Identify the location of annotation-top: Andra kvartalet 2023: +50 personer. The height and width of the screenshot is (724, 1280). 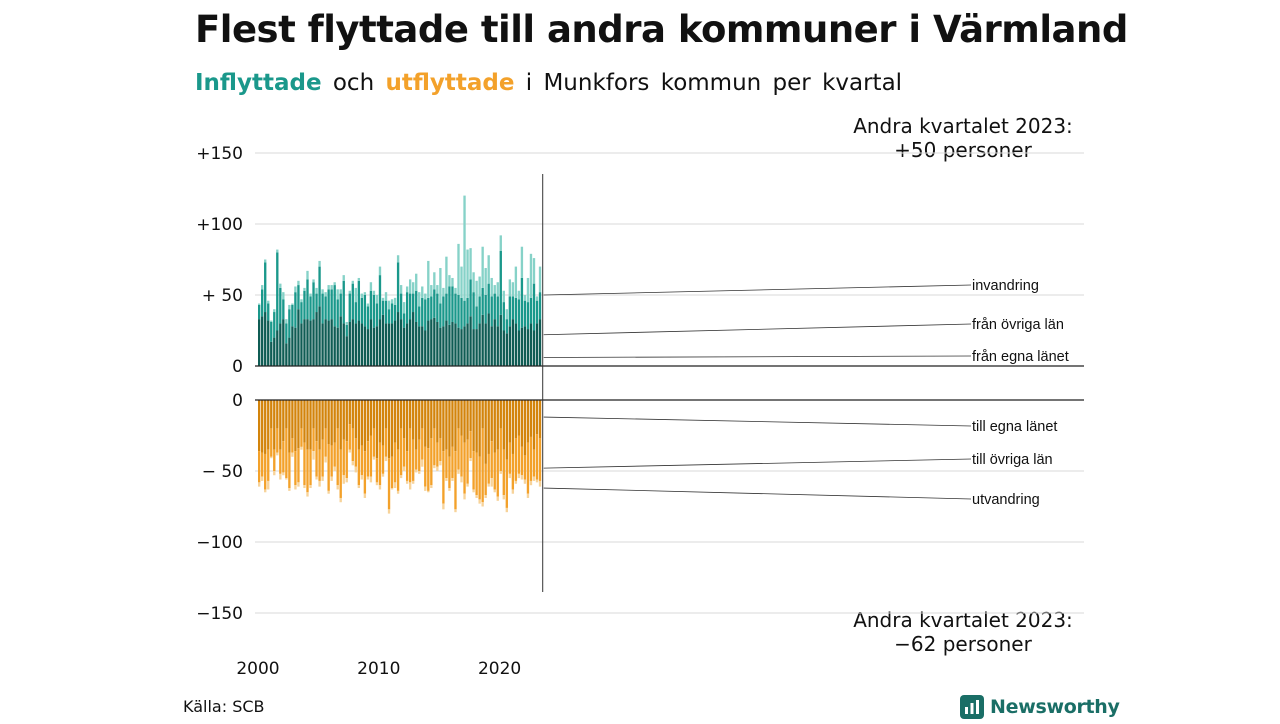
(963, 138).